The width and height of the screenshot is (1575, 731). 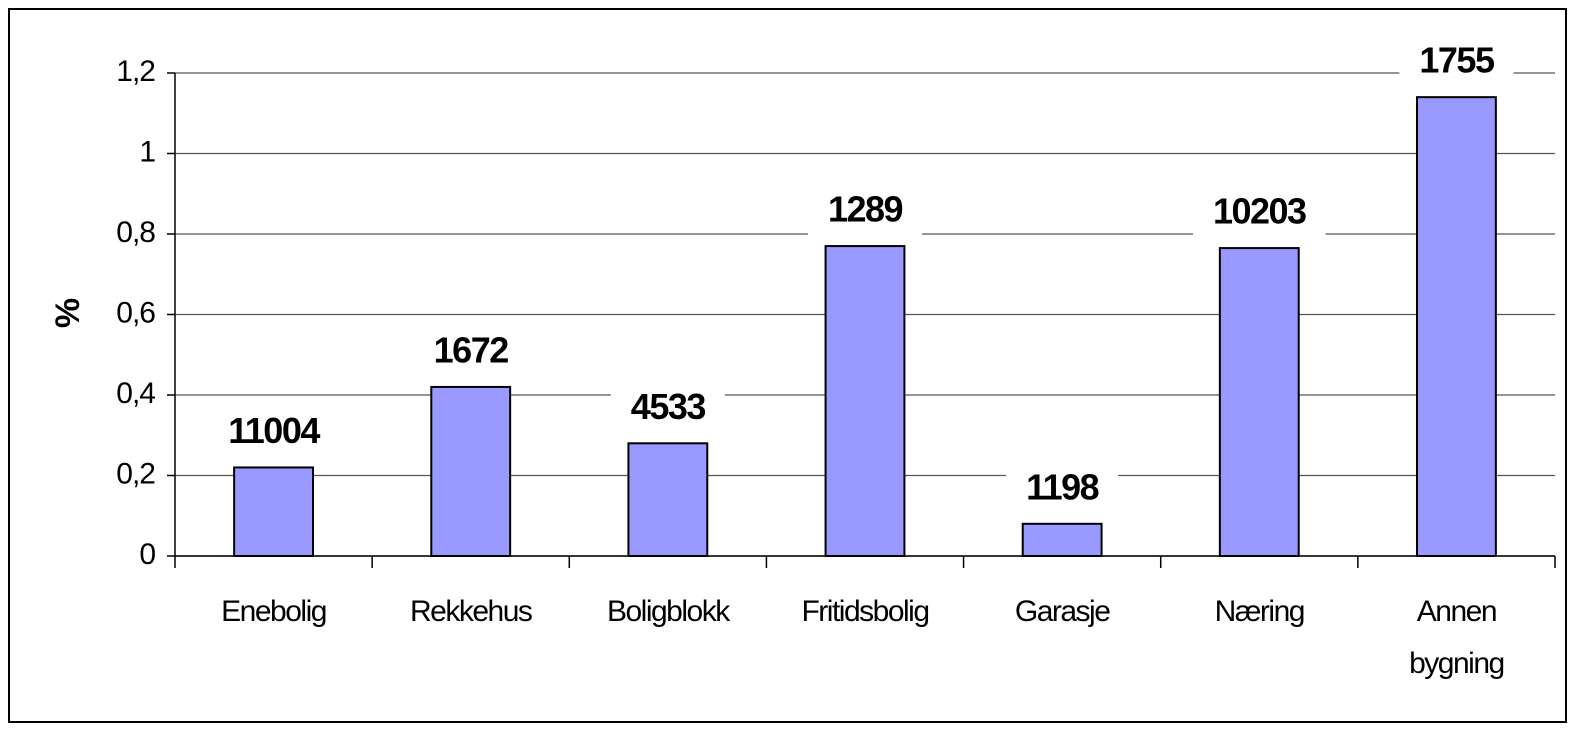 What do you see at coordinates (135, 312) in the screenshot?
I see `y-tick-label: 0,6` at bounding box center [135, 312].